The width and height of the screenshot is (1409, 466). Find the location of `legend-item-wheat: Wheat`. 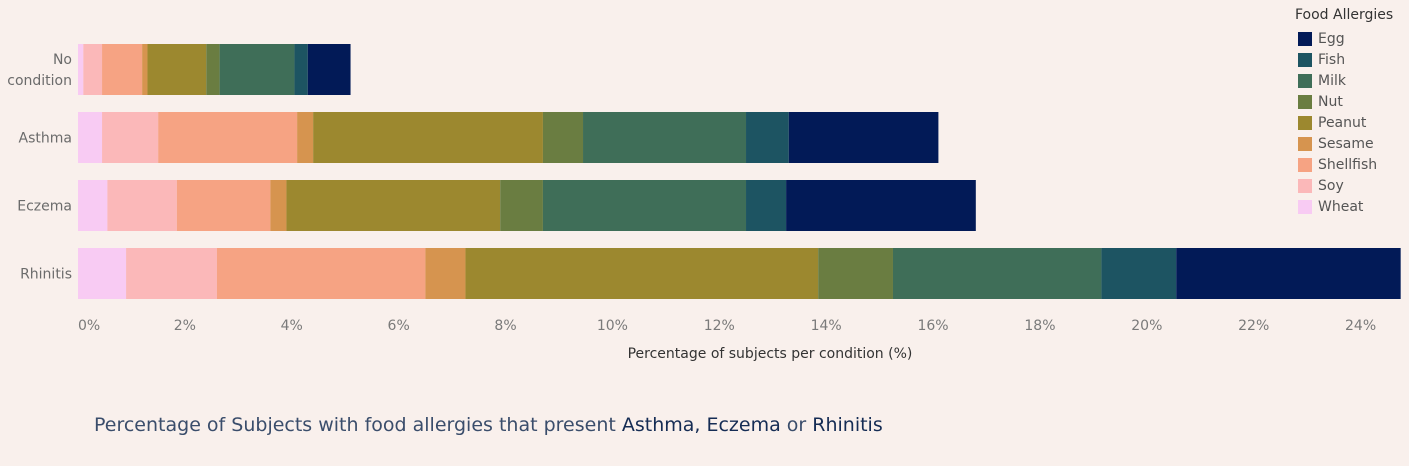

legend-item-wheat: Wheat is located at coordinates (1351, 206).